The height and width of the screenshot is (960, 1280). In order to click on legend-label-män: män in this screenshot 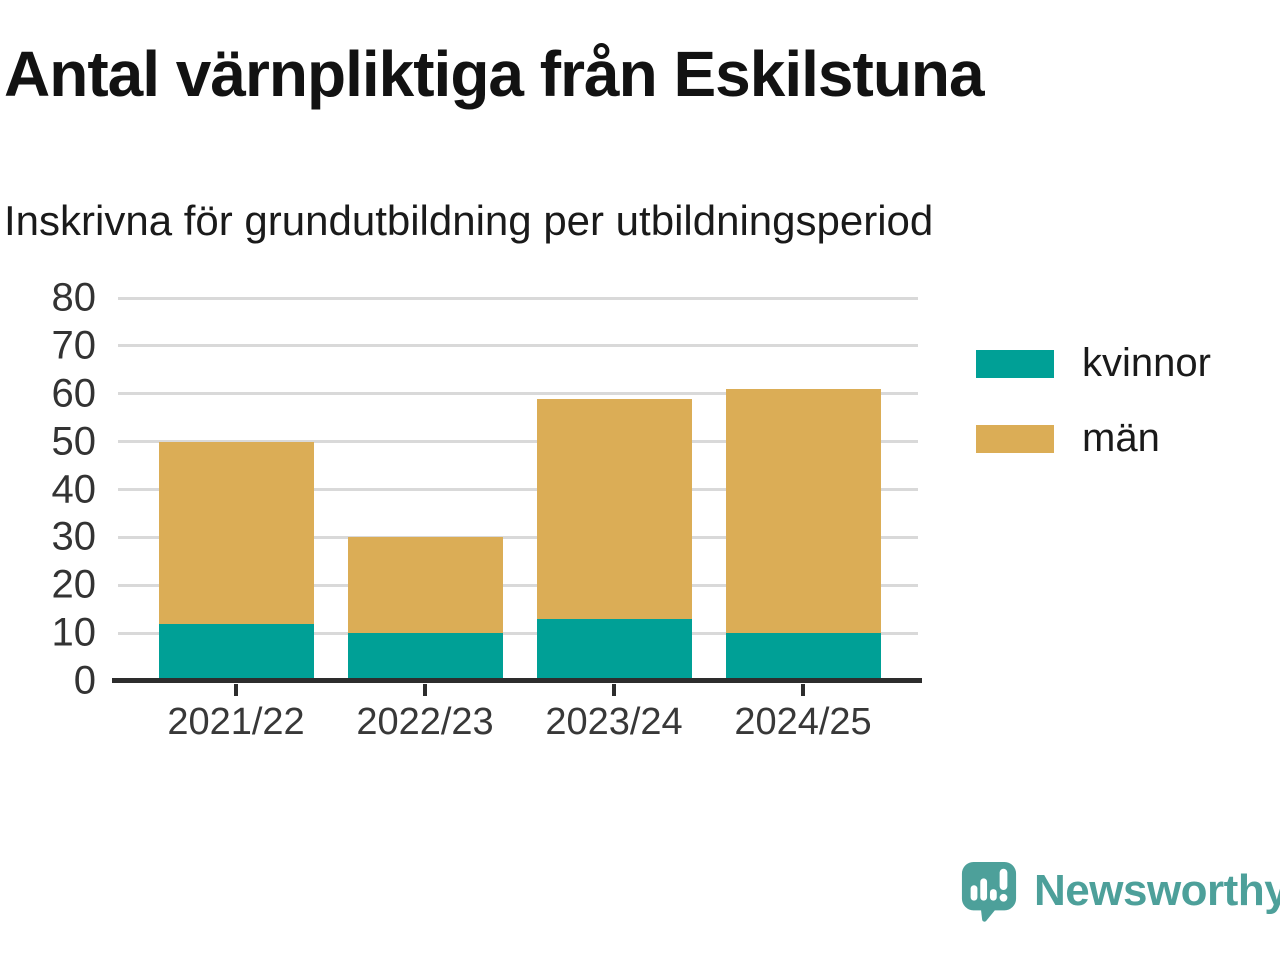, I will do `click(1121, 438)`.